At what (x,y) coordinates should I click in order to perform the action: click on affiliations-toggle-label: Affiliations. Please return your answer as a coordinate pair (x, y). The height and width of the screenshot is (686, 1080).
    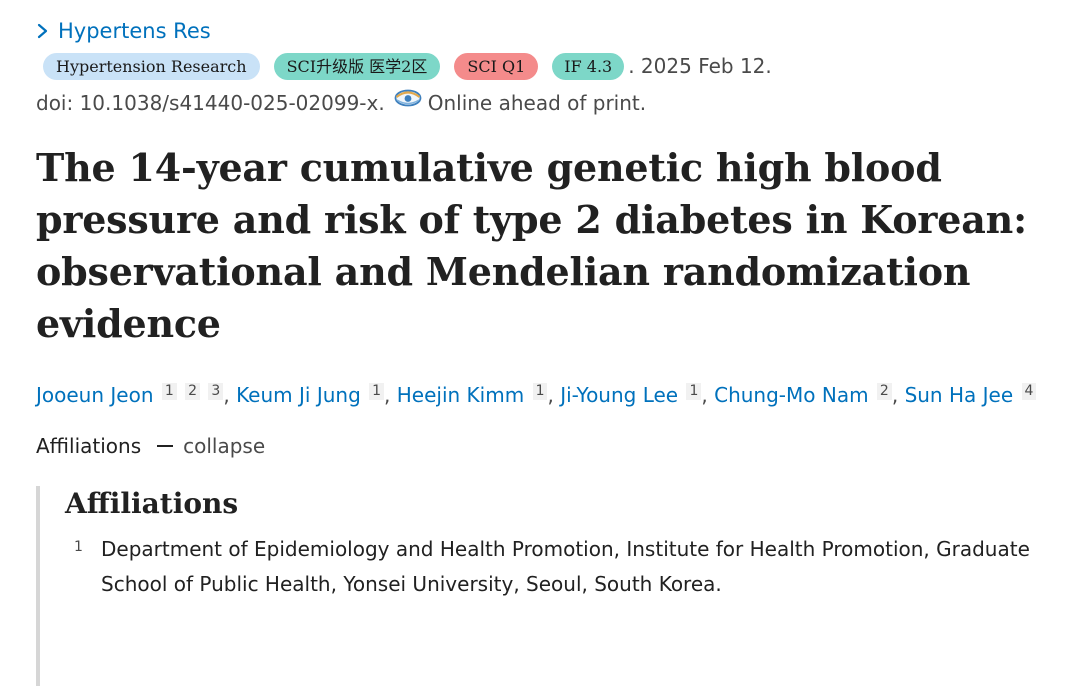
    Looking at the image, I should click on (89, 446).